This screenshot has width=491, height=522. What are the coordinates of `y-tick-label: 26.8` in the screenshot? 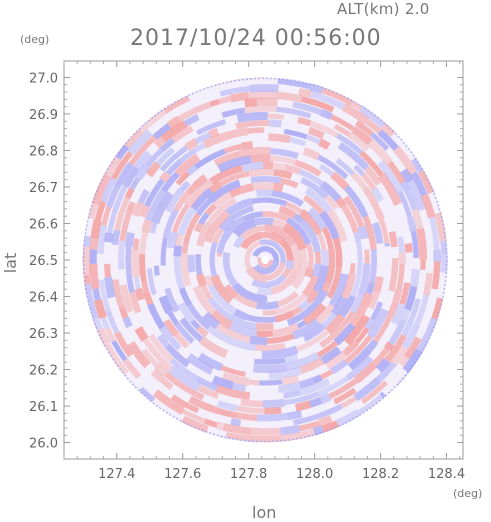 It's located at (43, 151).